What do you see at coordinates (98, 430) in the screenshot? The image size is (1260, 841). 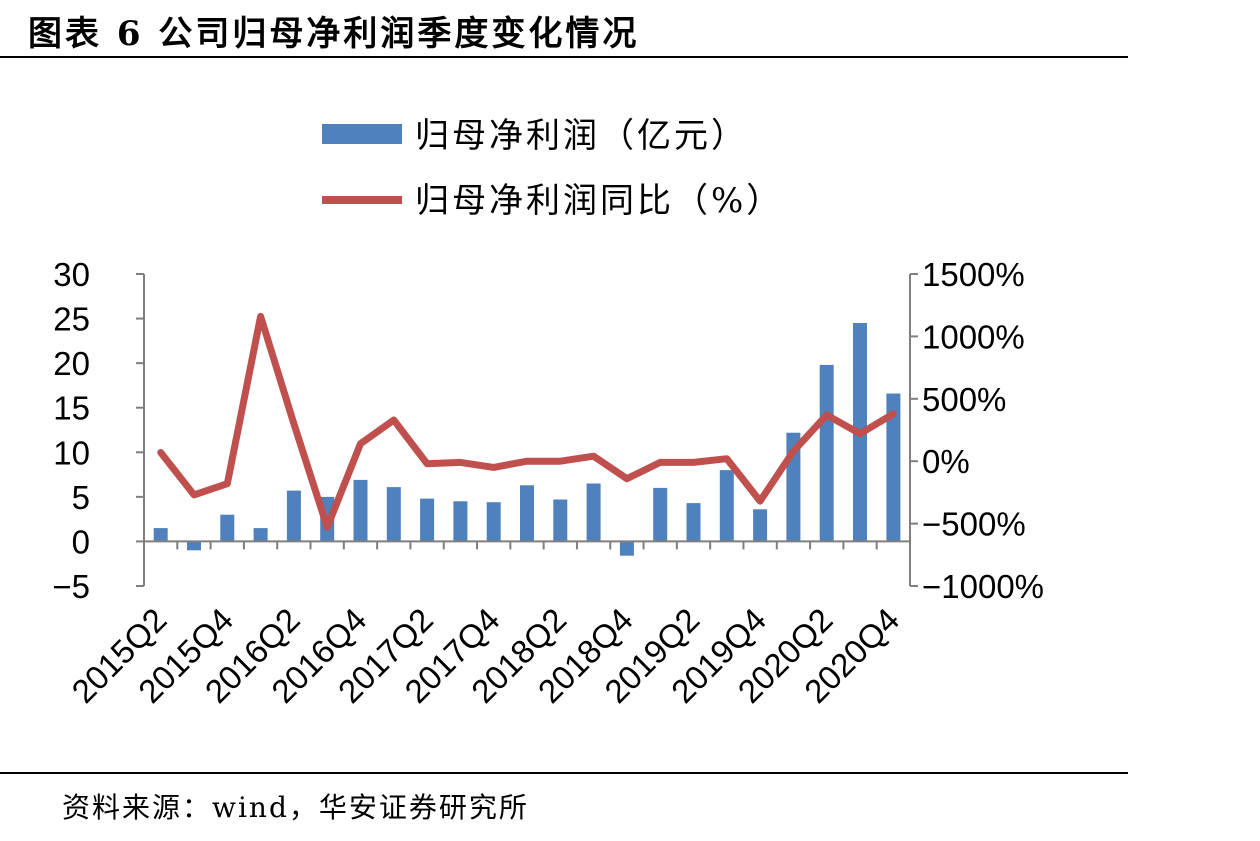 I see `left-axis-ticks: 30 25 20 15 10 5 0 −5` at bounding box center [98, 430].